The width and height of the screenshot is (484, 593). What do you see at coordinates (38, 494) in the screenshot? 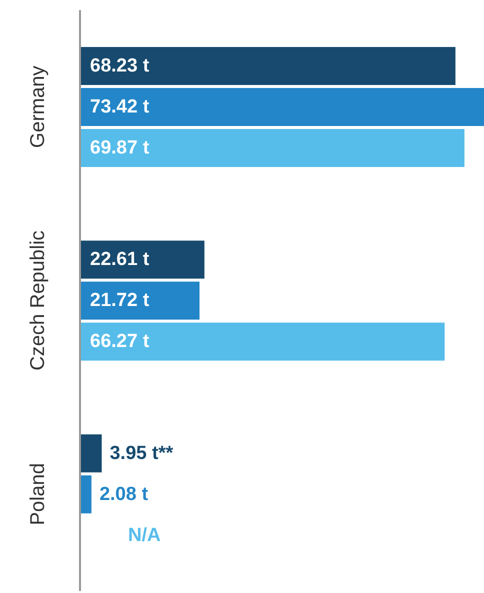
I see `y-tick-label: Poland` at bounding box center [38, 494].